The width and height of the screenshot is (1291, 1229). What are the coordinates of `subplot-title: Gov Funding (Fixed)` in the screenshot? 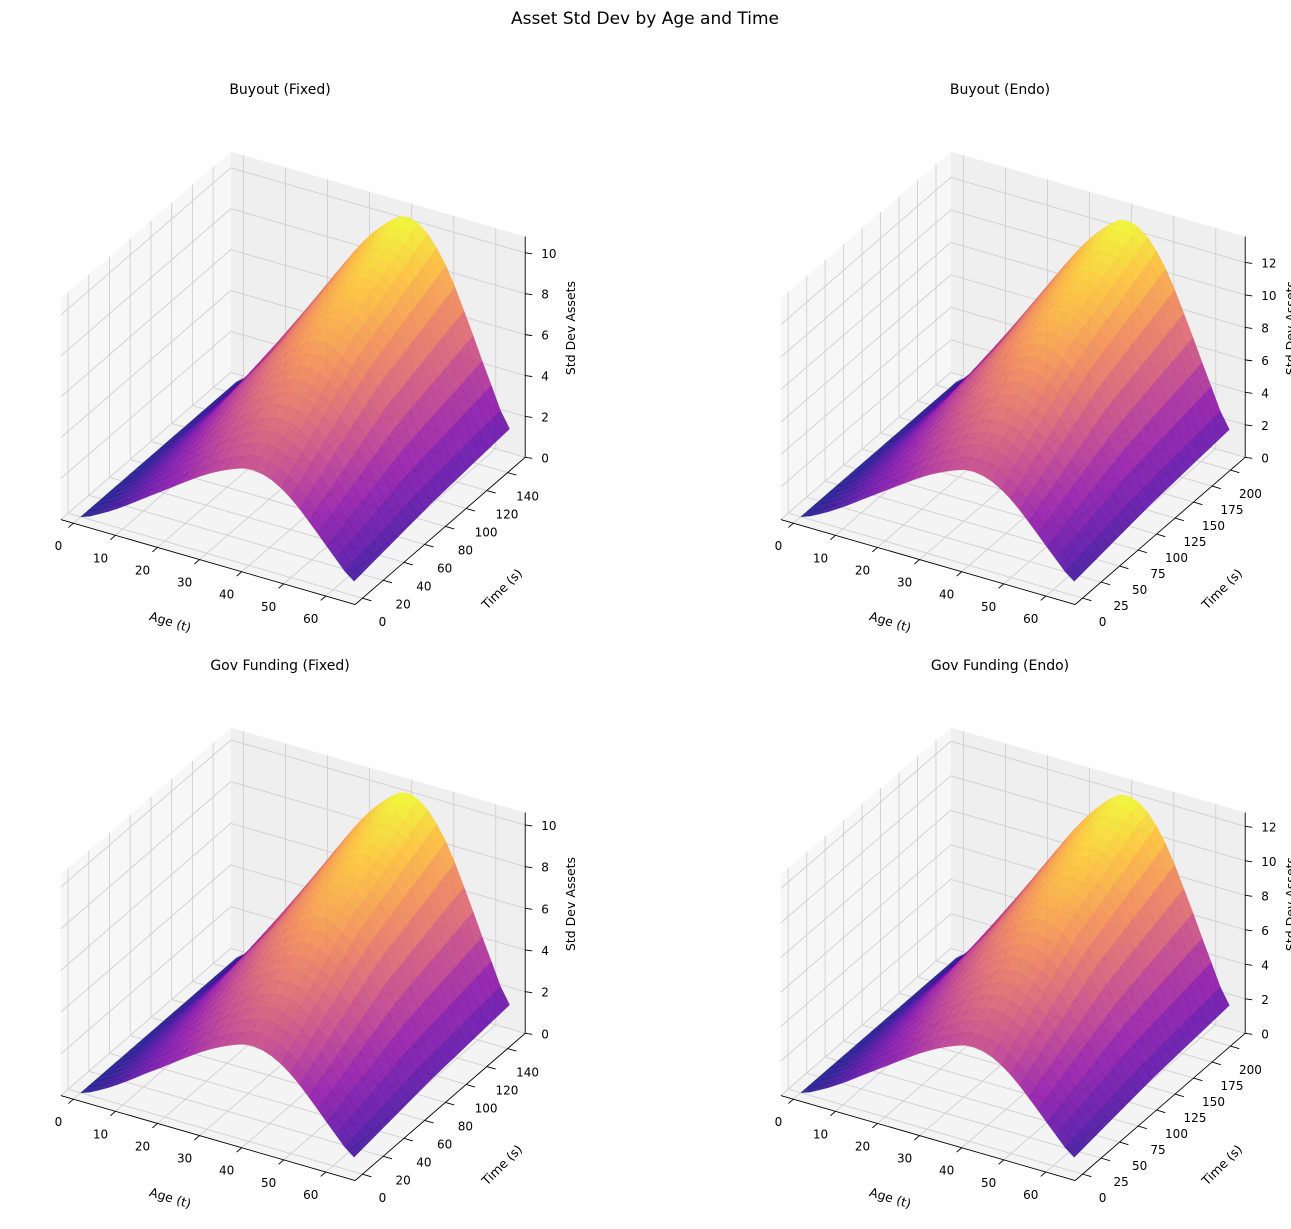 It's located at (279, 666).